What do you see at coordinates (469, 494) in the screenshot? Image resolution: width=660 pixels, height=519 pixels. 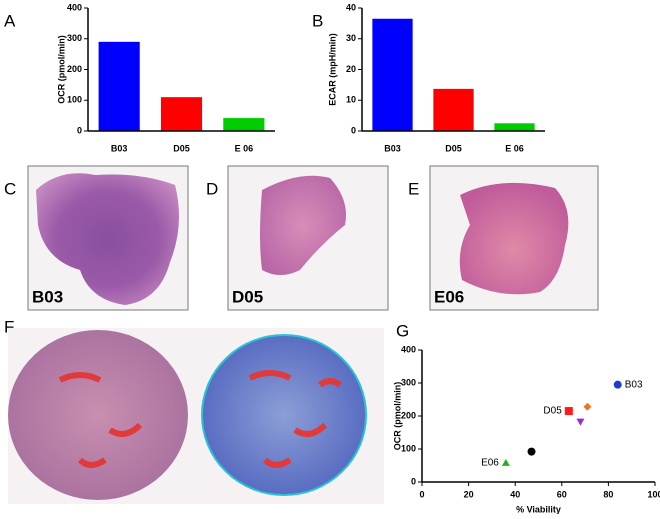 I see `x-tick-label: 20` at bounding box center [469, 494].